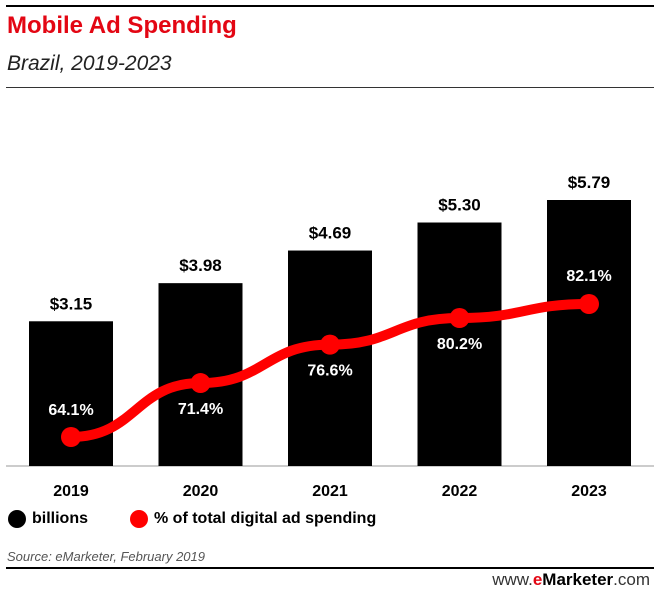 This screenshot has width=660, height=595. I want to click on share-value-label-2022: 80.2%, so click(459, 344).